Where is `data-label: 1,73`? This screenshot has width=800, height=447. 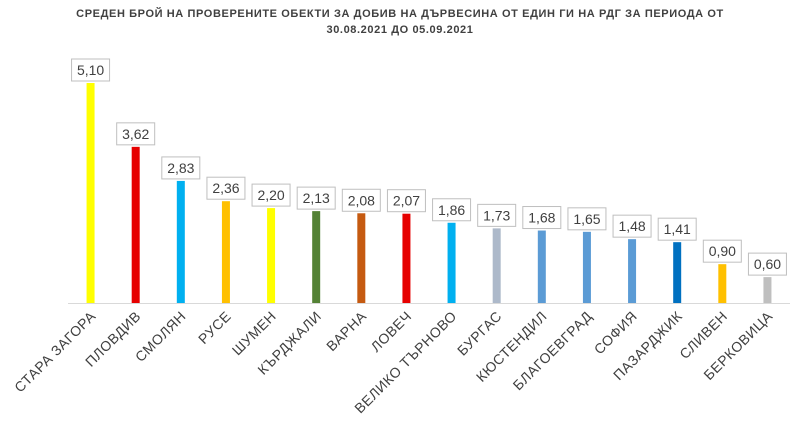
data-label: 1,73 is located at coordinates (496, 215).